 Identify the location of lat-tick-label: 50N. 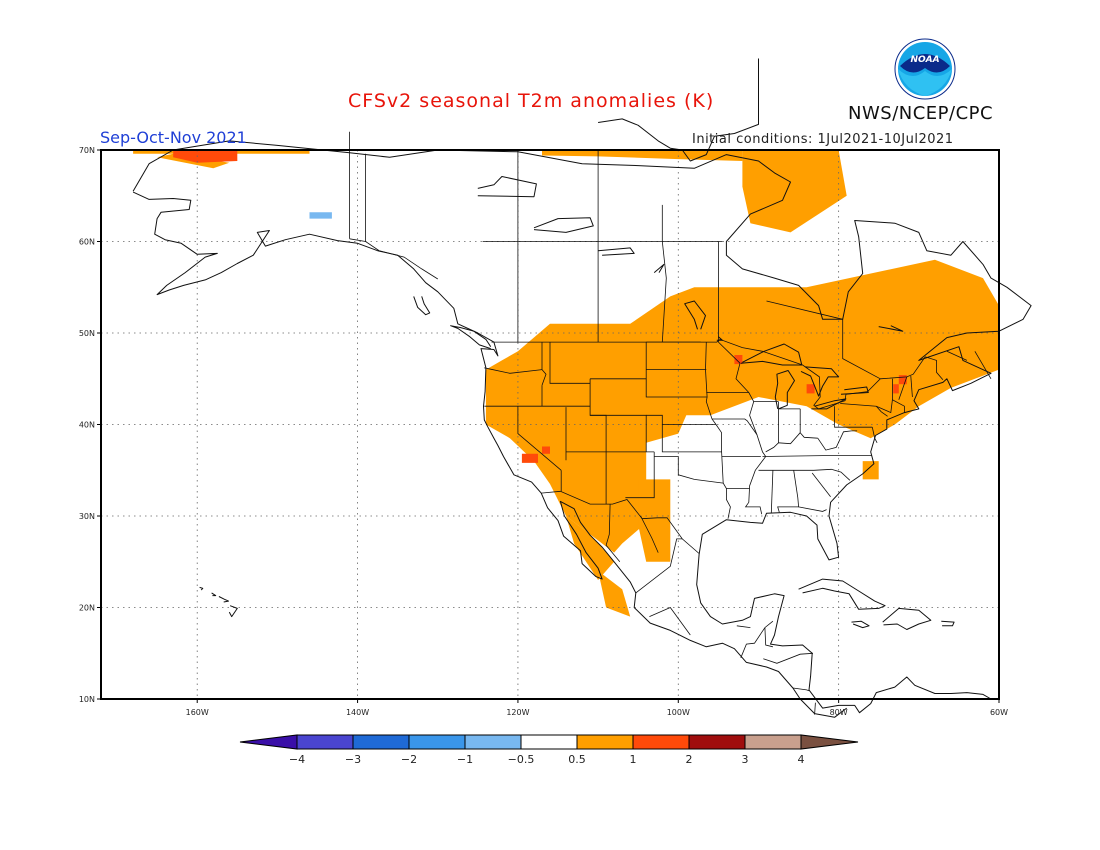
(87, 333).